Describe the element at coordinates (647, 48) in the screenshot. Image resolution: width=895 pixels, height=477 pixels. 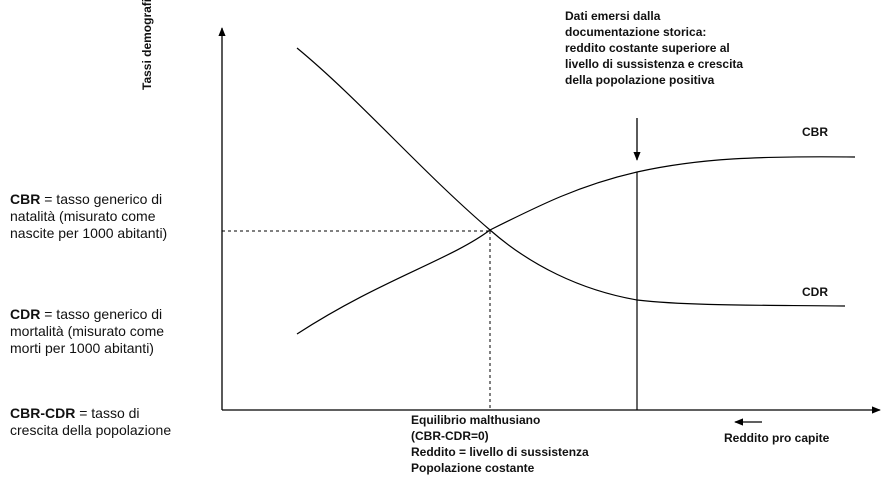
I see `historical-annotation-line: reddito costante superiore al` at that location.